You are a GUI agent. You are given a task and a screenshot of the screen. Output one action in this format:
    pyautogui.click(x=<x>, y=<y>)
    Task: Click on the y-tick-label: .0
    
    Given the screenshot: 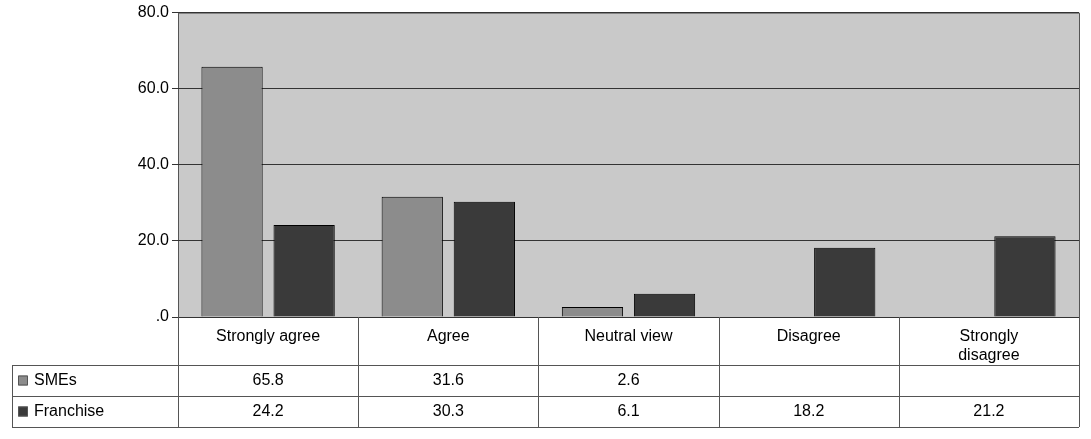 What is the action you would take?
    pyautogui.click(x=162, y=316)
    